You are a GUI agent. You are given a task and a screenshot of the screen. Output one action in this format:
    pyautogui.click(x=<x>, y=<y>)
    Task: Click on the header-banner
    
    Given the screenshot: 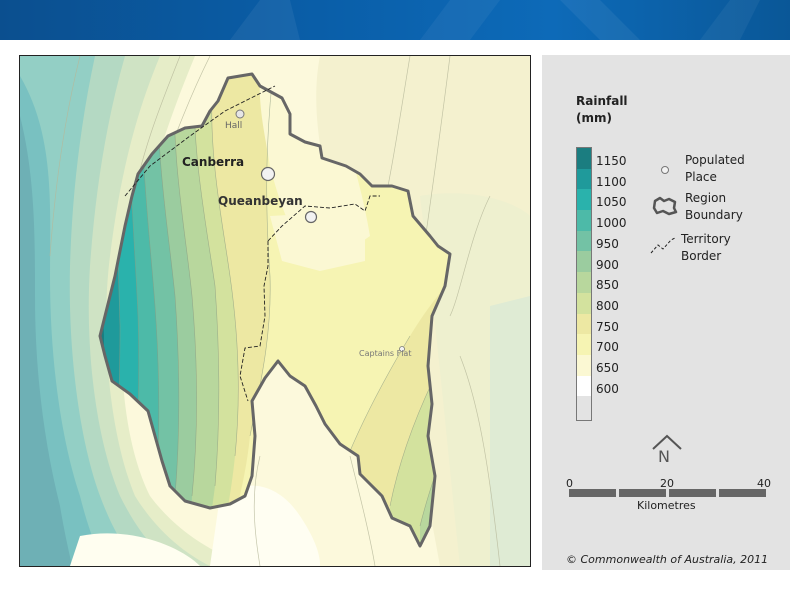 What is the action you would take?
    pyautogui.click(x=395, y=20)
    